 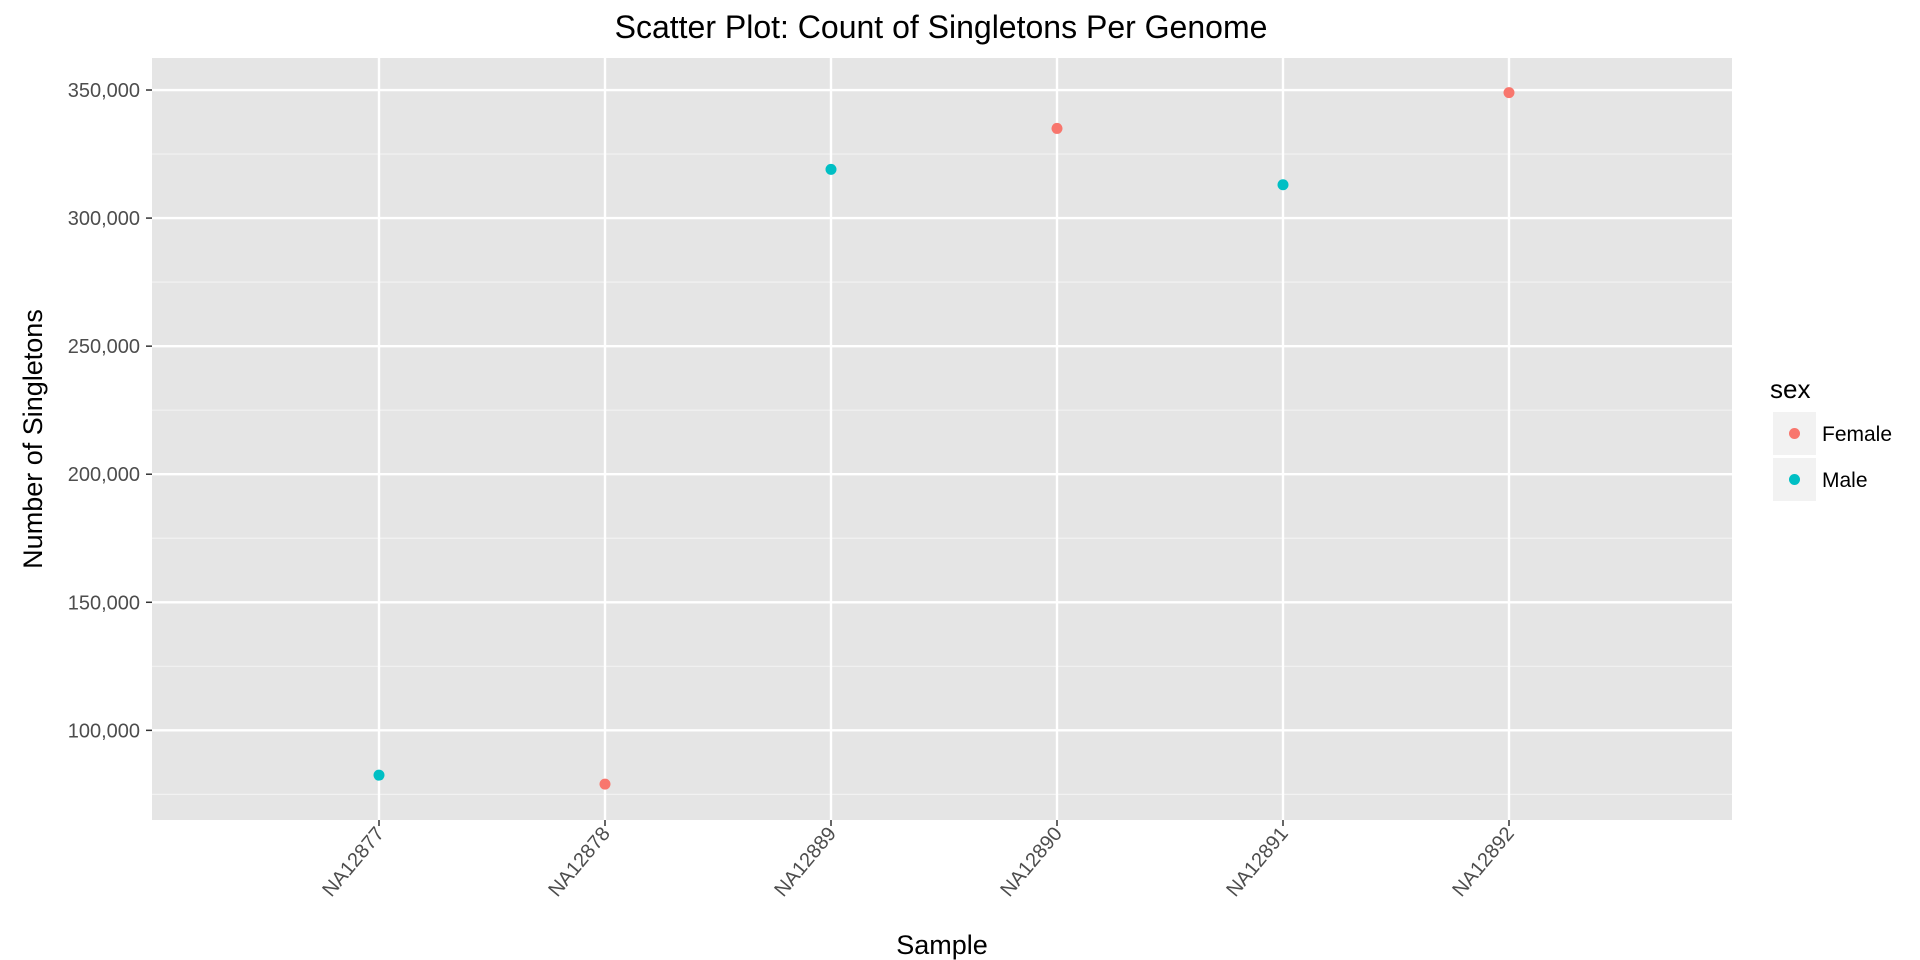 What do you see at coordinates (1790, 389) in the screenshot?
I see `legend-title: sex` at bounding box center [1790, 389].